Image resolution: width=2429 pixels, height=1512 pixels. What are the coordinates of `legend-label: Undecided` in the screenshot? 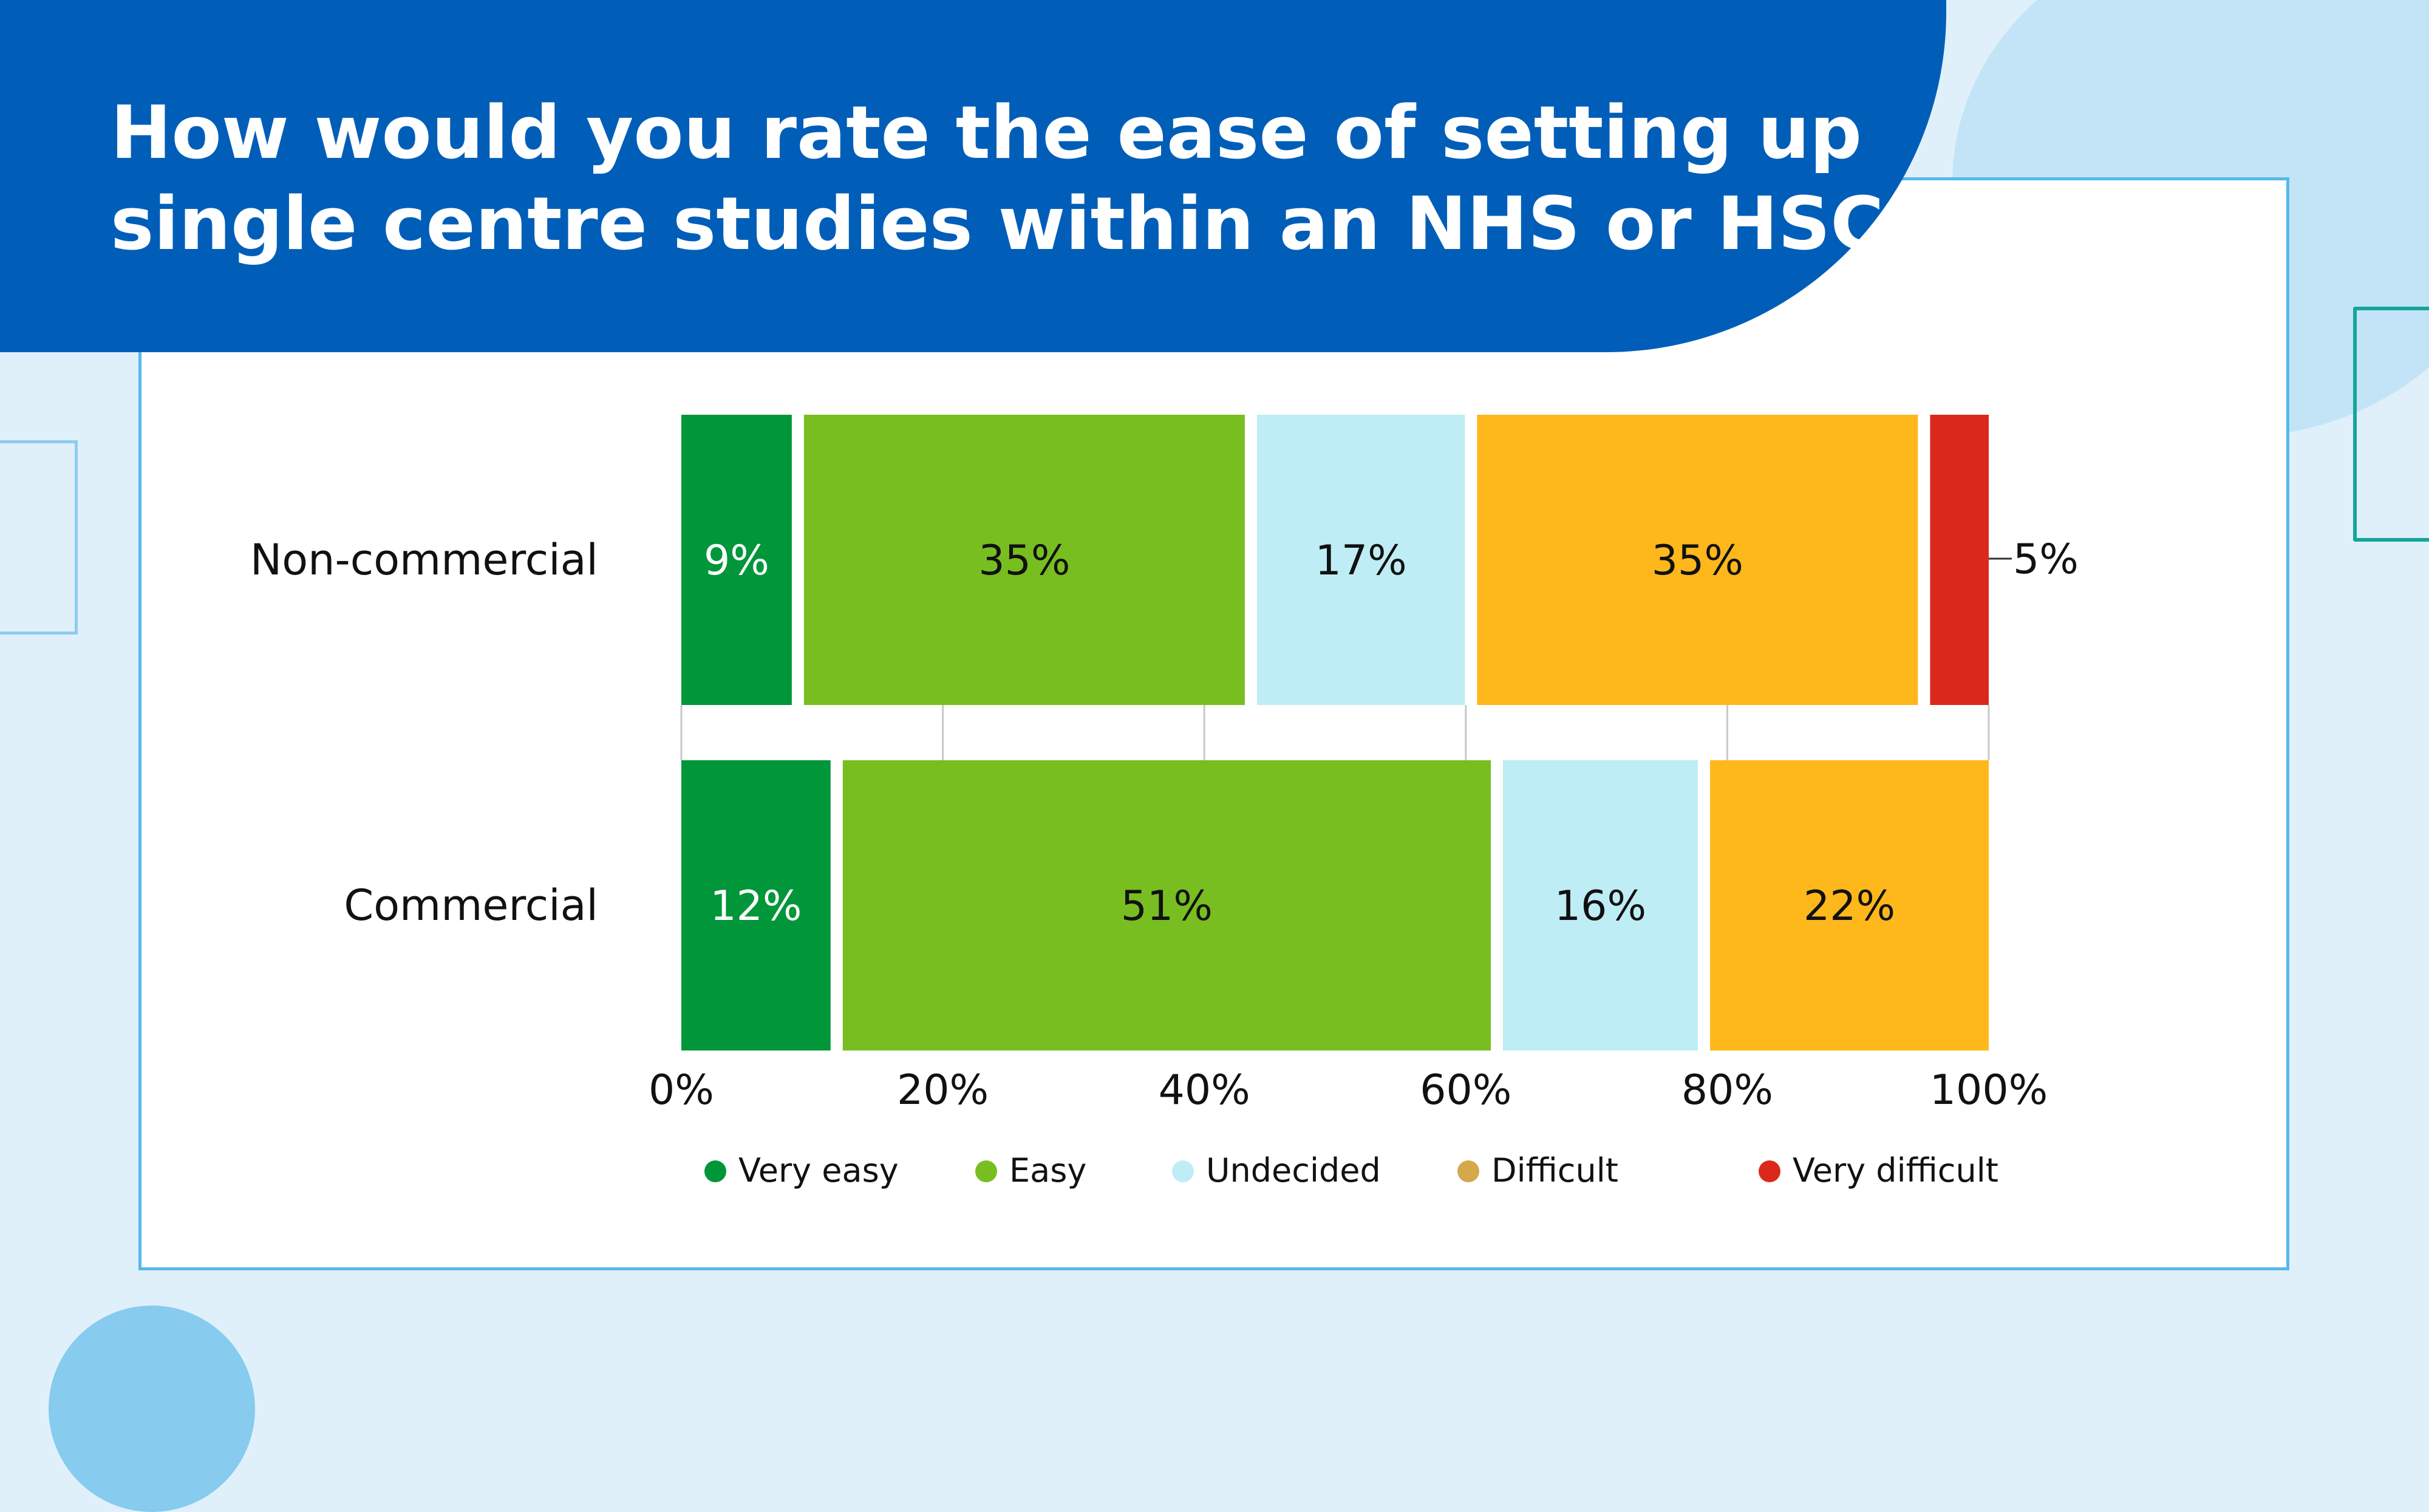 It's located at (1293, 1170).